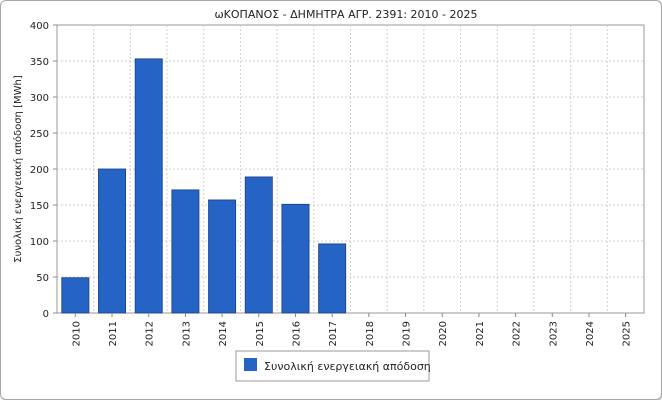 The width and height of the screenshot is (662, 400). I want to click on bar-2014, so click(222, 256).